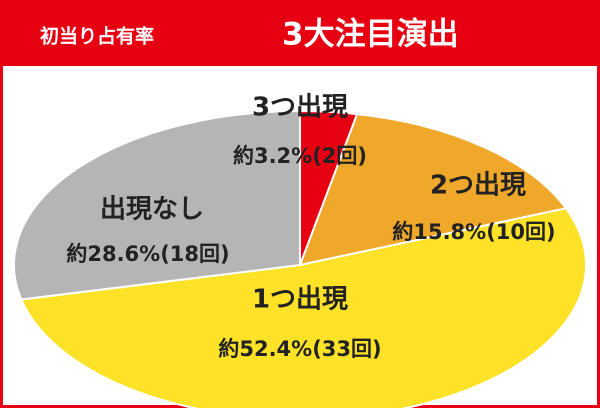 The width and height of the screenshot is (600, 408). I want to click on value-label: 約15.8%(10回), so click(473, 232).